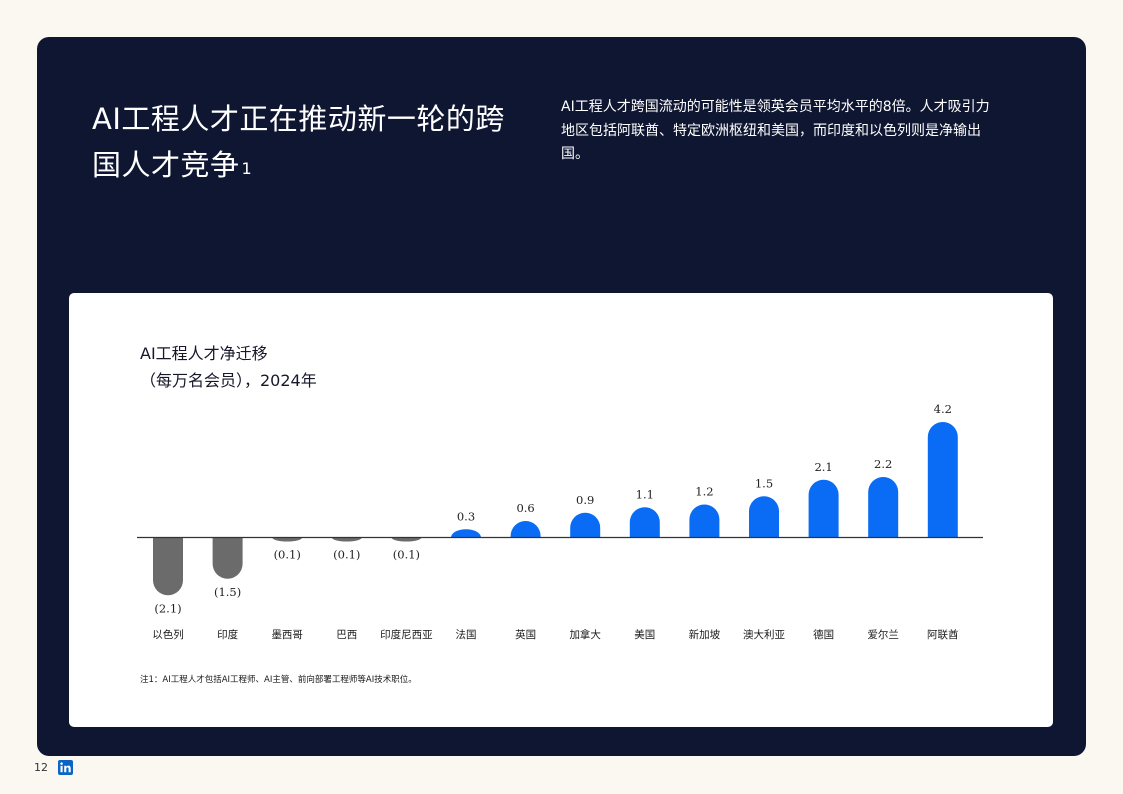  I want to click on headline-footnote-mark: 1, so click(247, 168).